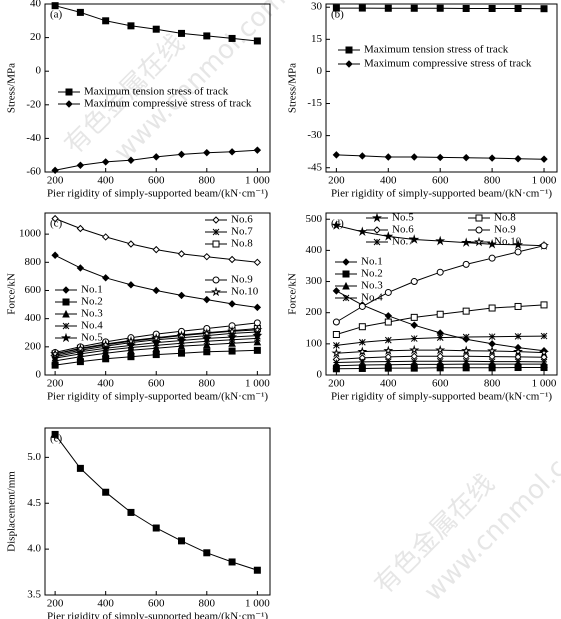 The height and width of the screenshot is (619, 561). What do you see at coordinates (79, 302) in the screenshot?
I see `legend-item: No.2` at bounding box center [79, 302].